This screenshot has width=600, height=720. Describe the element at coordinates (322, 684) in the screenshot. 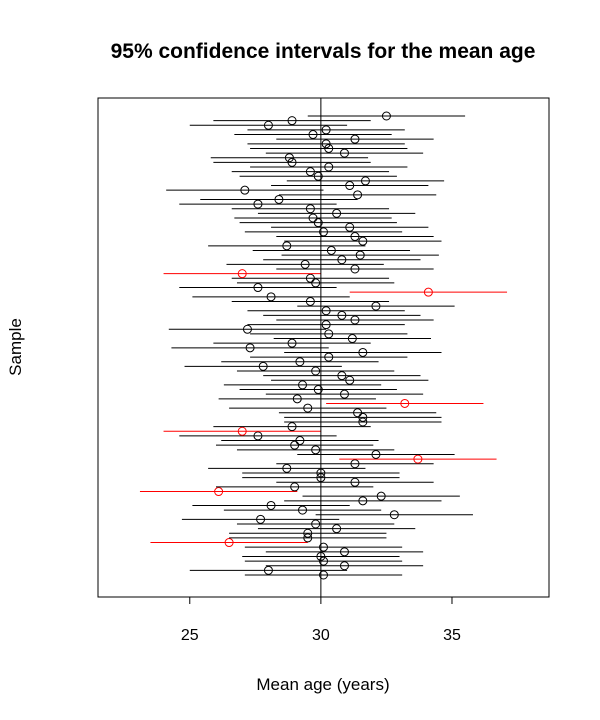

I see `x-axis-label: Mean age (years)` at that location.